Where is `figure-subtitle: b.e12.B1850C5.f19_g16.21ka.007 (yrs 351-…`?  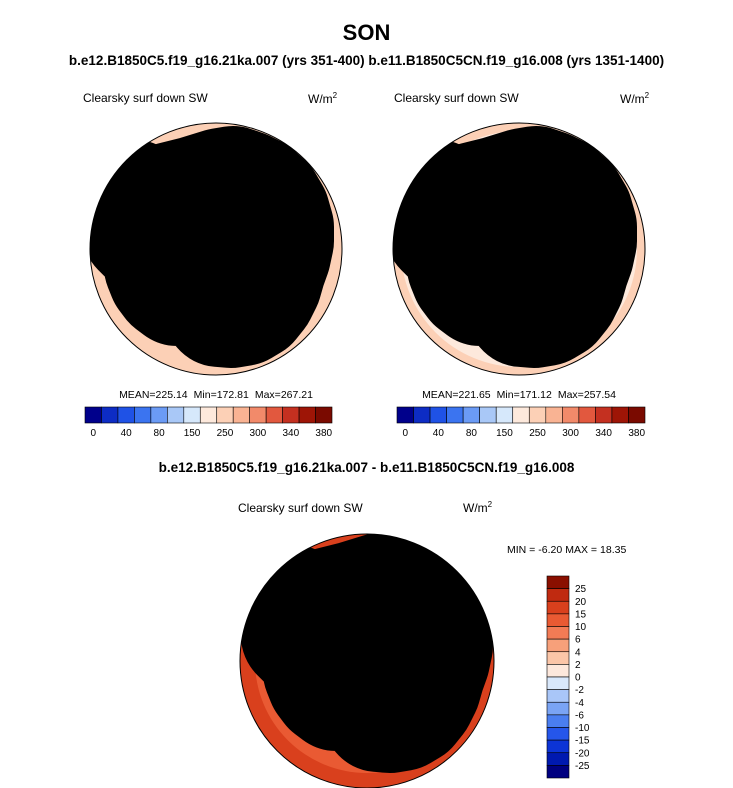 figure-subtitle: b.e12.B1850C5.f19_g16.21ka.007 (yrs 351-… is located at coordinates (366, 60).